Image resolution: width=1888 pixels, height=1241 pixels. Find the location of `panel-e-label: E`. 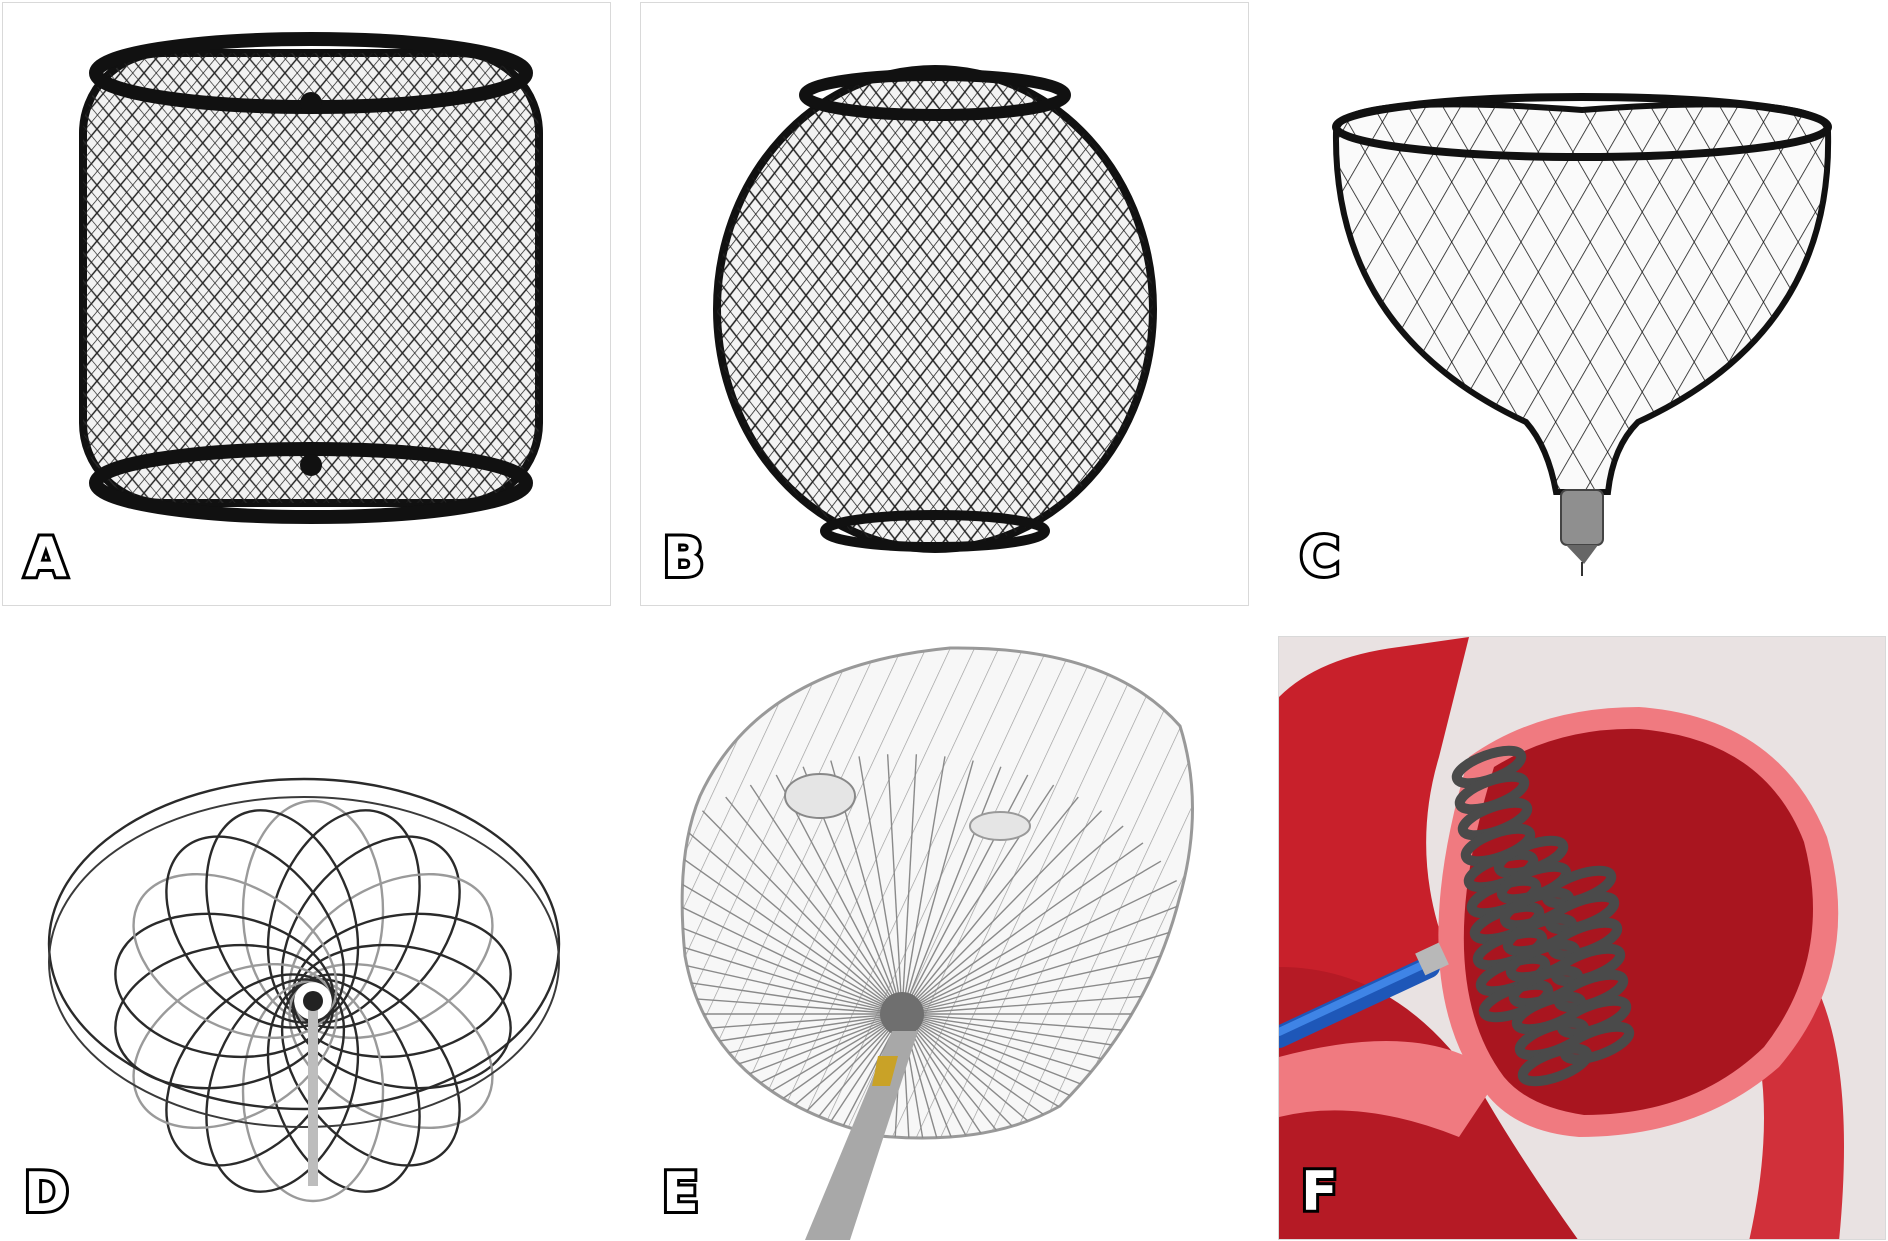

panel-e-label: E is located at coordinates (680, 1192).